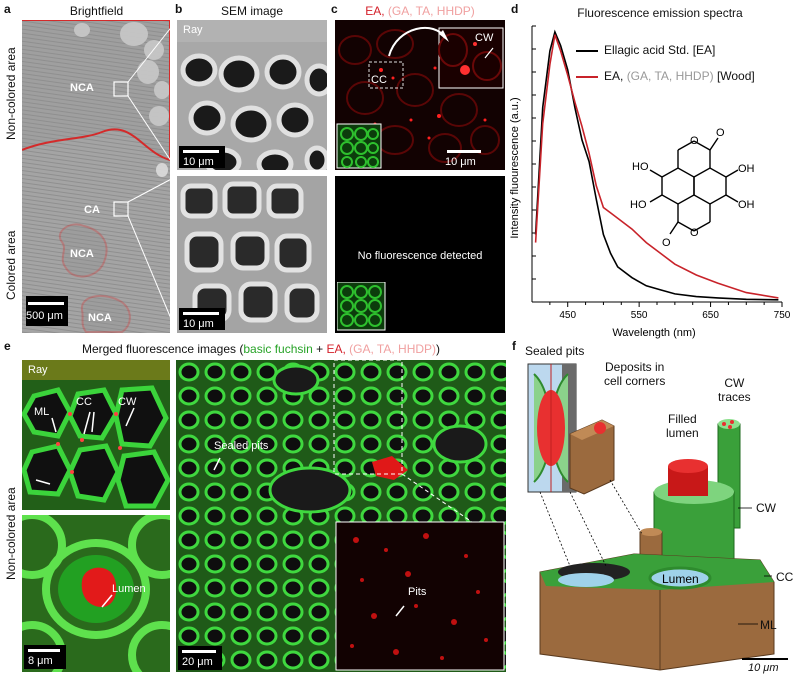 Image resolution: width=800 pixels, height=684 pixels. Describe the element at coordinates (766, 508) in the screenshot. I see `cw-label-f: CW` at that location.